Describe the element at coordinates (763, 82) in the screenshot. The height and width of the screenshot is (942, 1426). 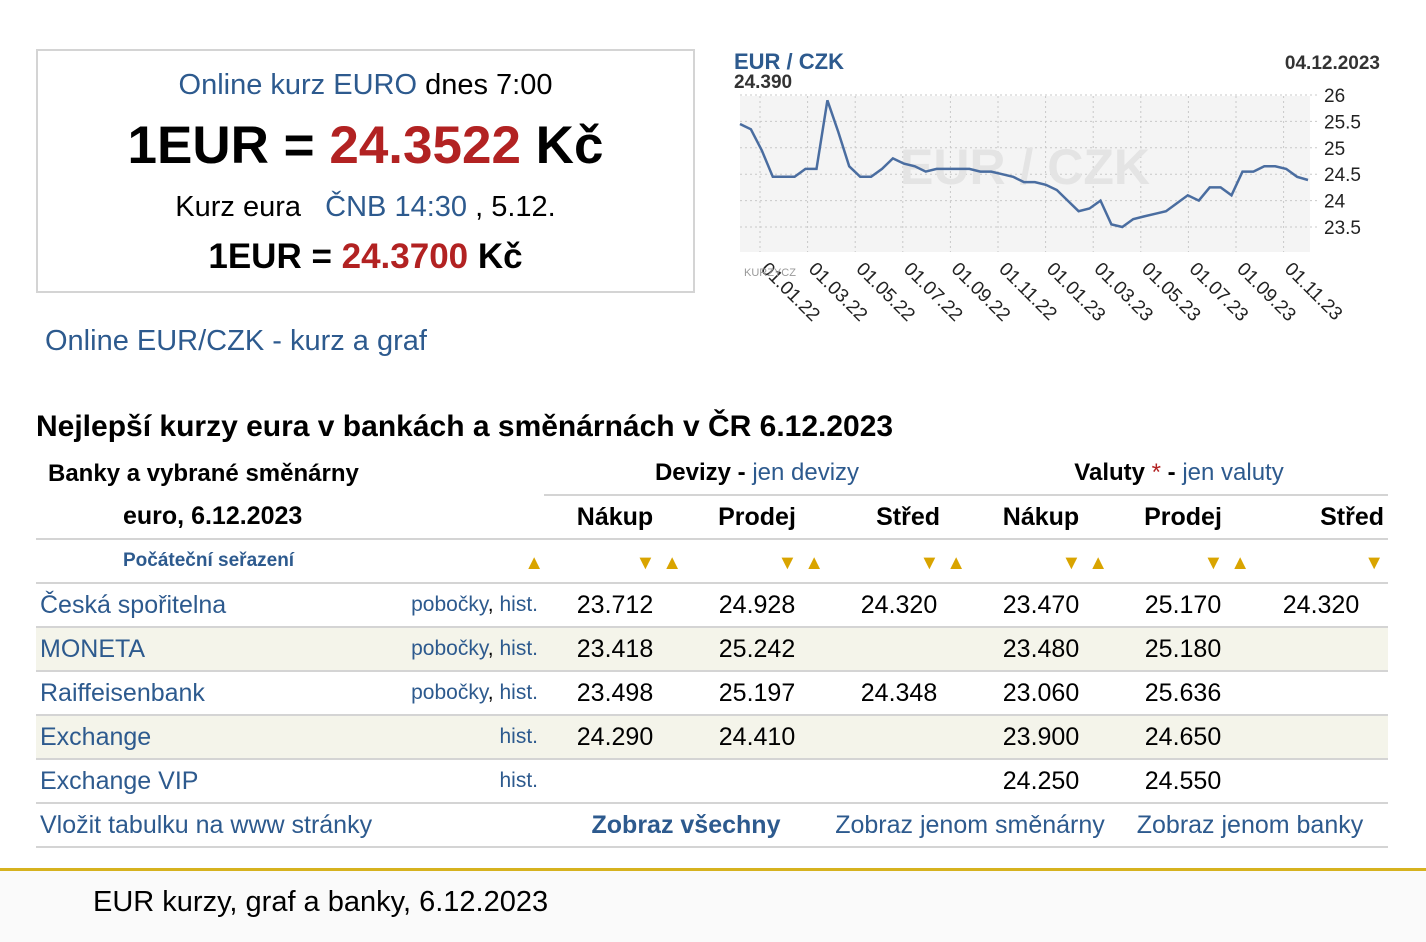
I see `chart-last-value: 24.390` at that location.